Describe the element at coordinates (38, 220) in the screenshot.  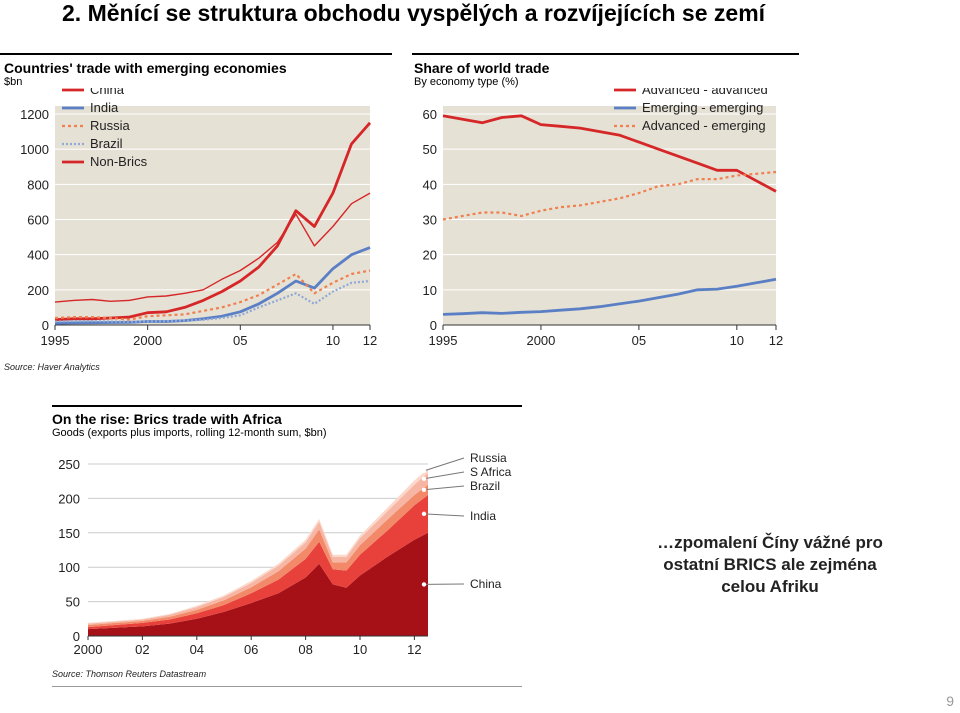
I see `y-tick-label: 600` at that location.